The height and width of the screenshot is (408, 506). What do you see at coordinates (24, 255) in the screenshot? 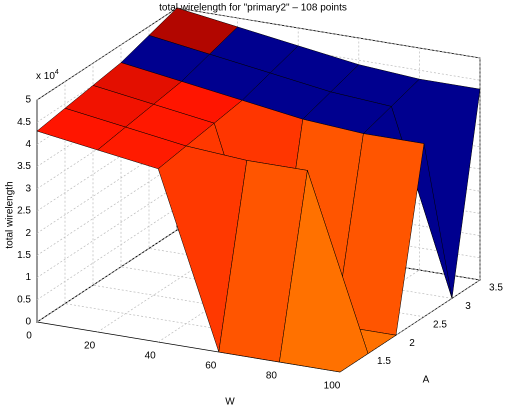
I see `z-tick-label: 1.5` at bounding box center [24, 255].